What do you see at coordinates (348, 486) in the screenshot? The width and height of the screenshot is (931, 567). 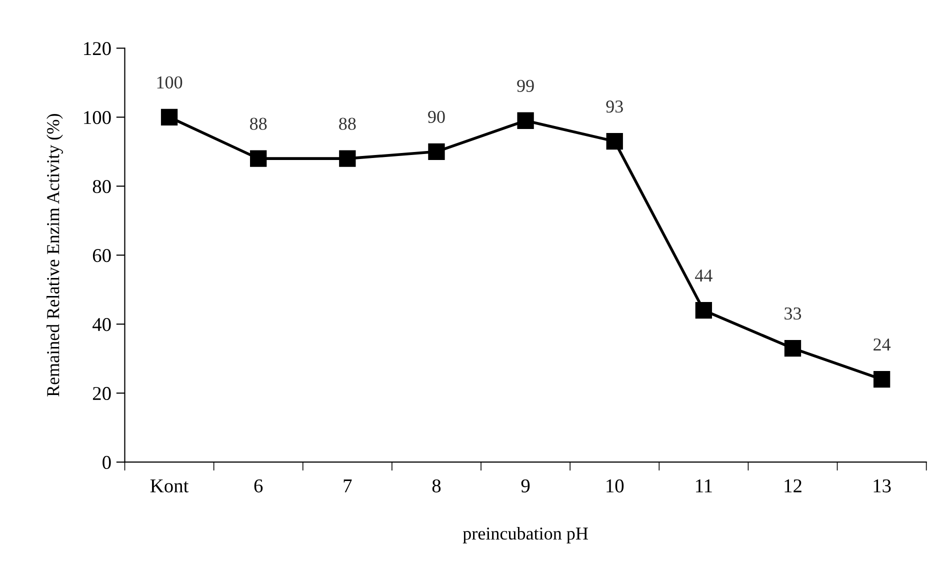 I see `x-tick-label: 7` at bounding box center [348, 486].